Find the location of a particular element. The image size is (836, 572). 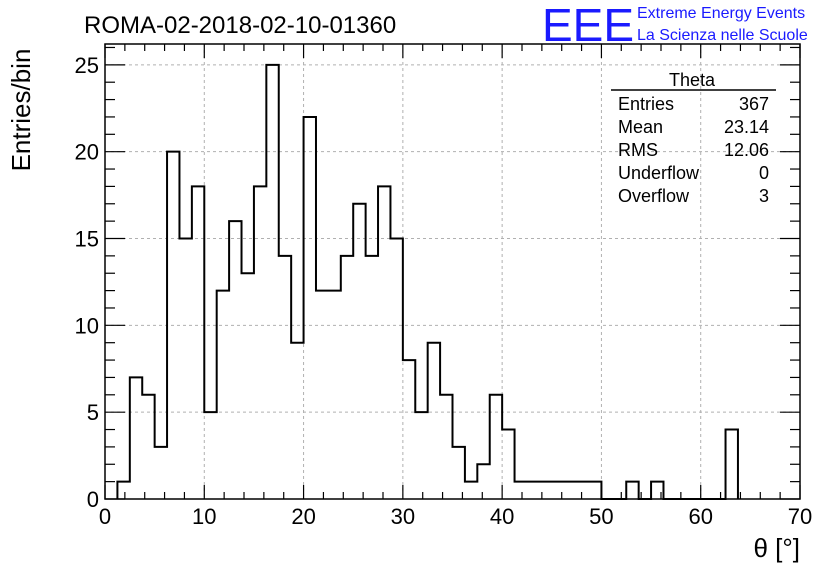

x-tick-label-6: 60 is located at coordinates (700, 516).